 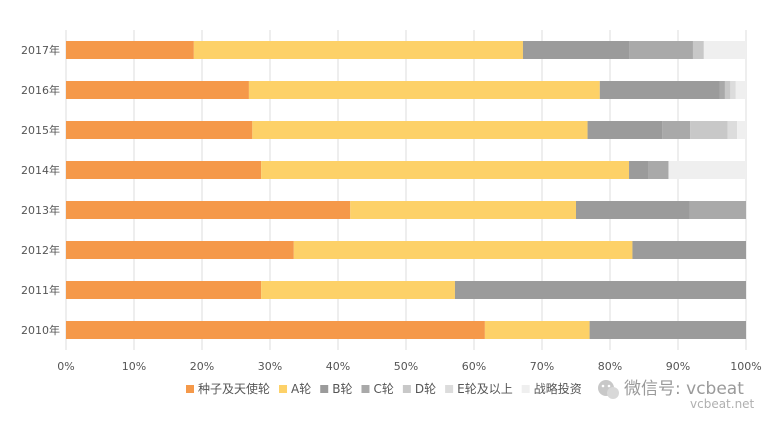 What do you see at coordinates (40, 290) in the screenshot?
I see `y-tick-label: 2011年` at bounding box center [40, 290].